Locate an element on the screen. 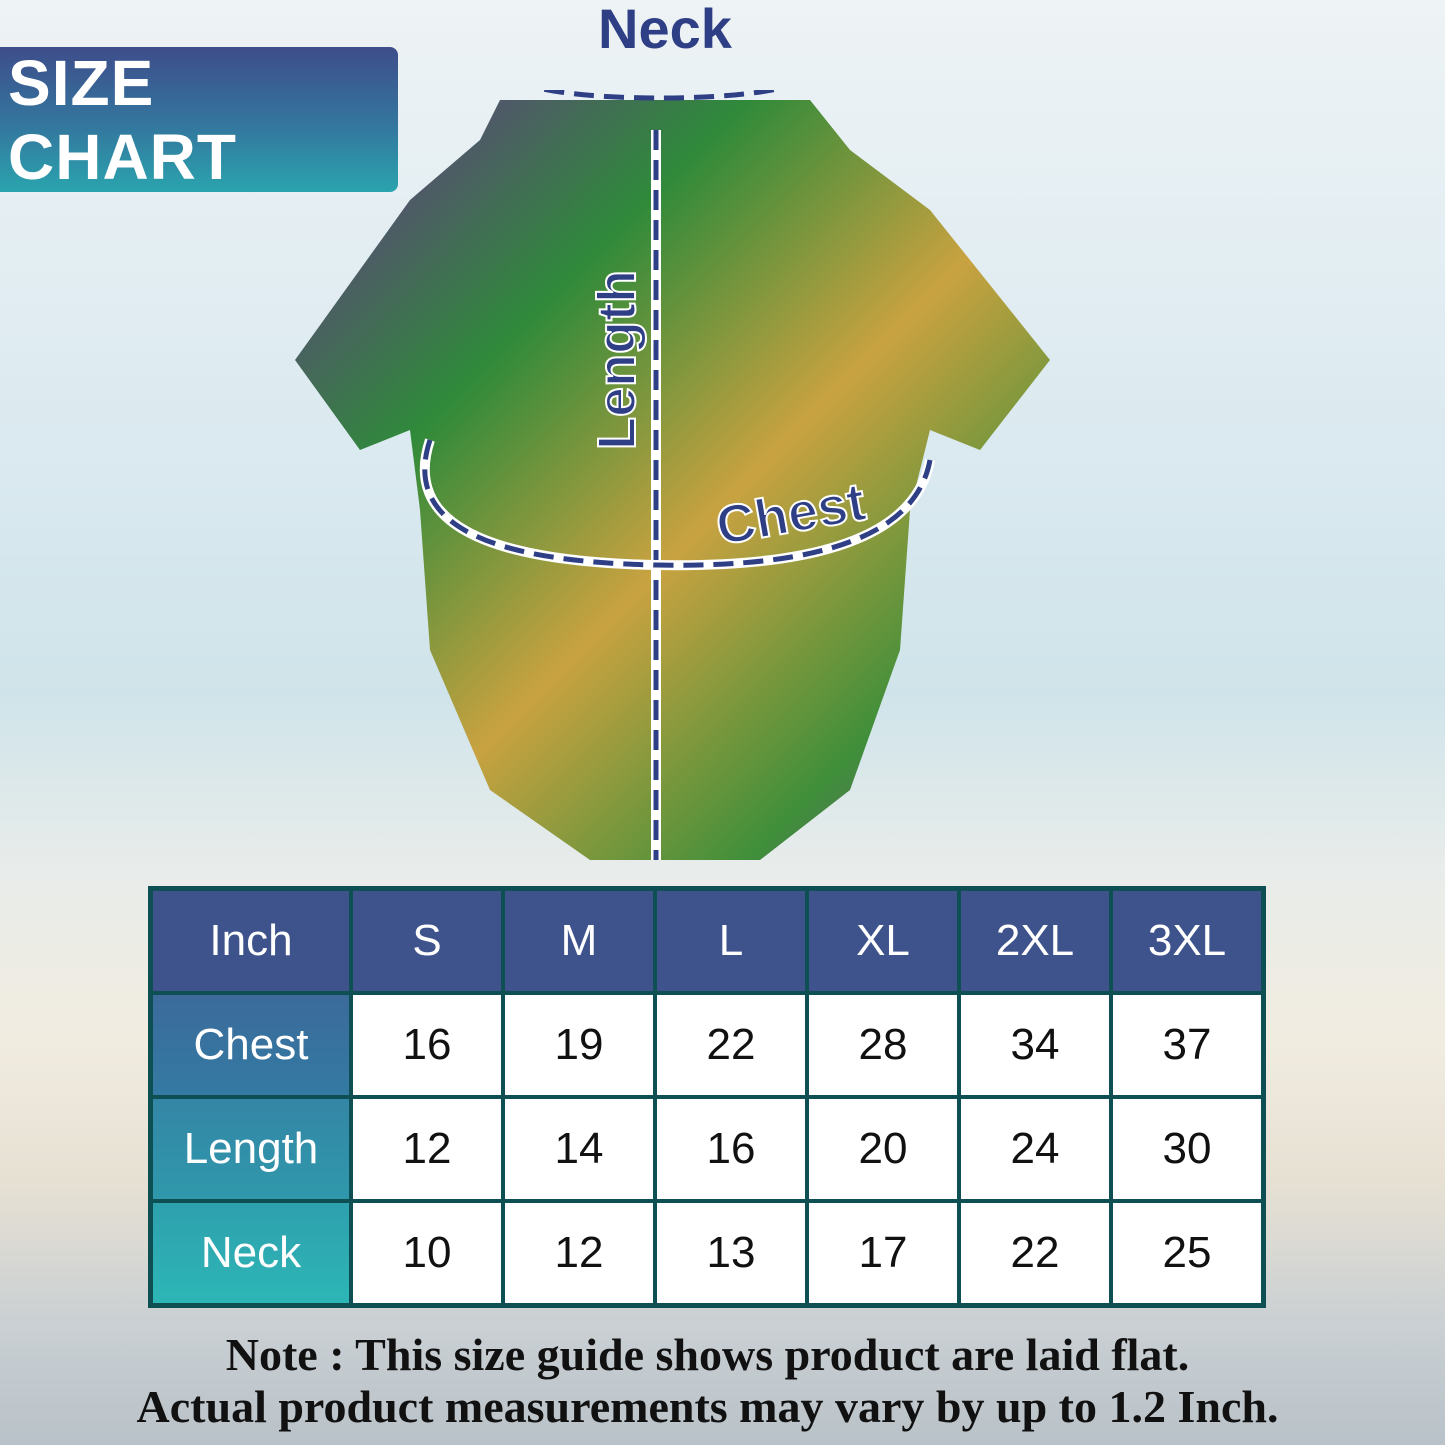 Image resolution: width=1445 pixels, height=1445 pixels. length-label: Length is located at coordinates (617, 360).